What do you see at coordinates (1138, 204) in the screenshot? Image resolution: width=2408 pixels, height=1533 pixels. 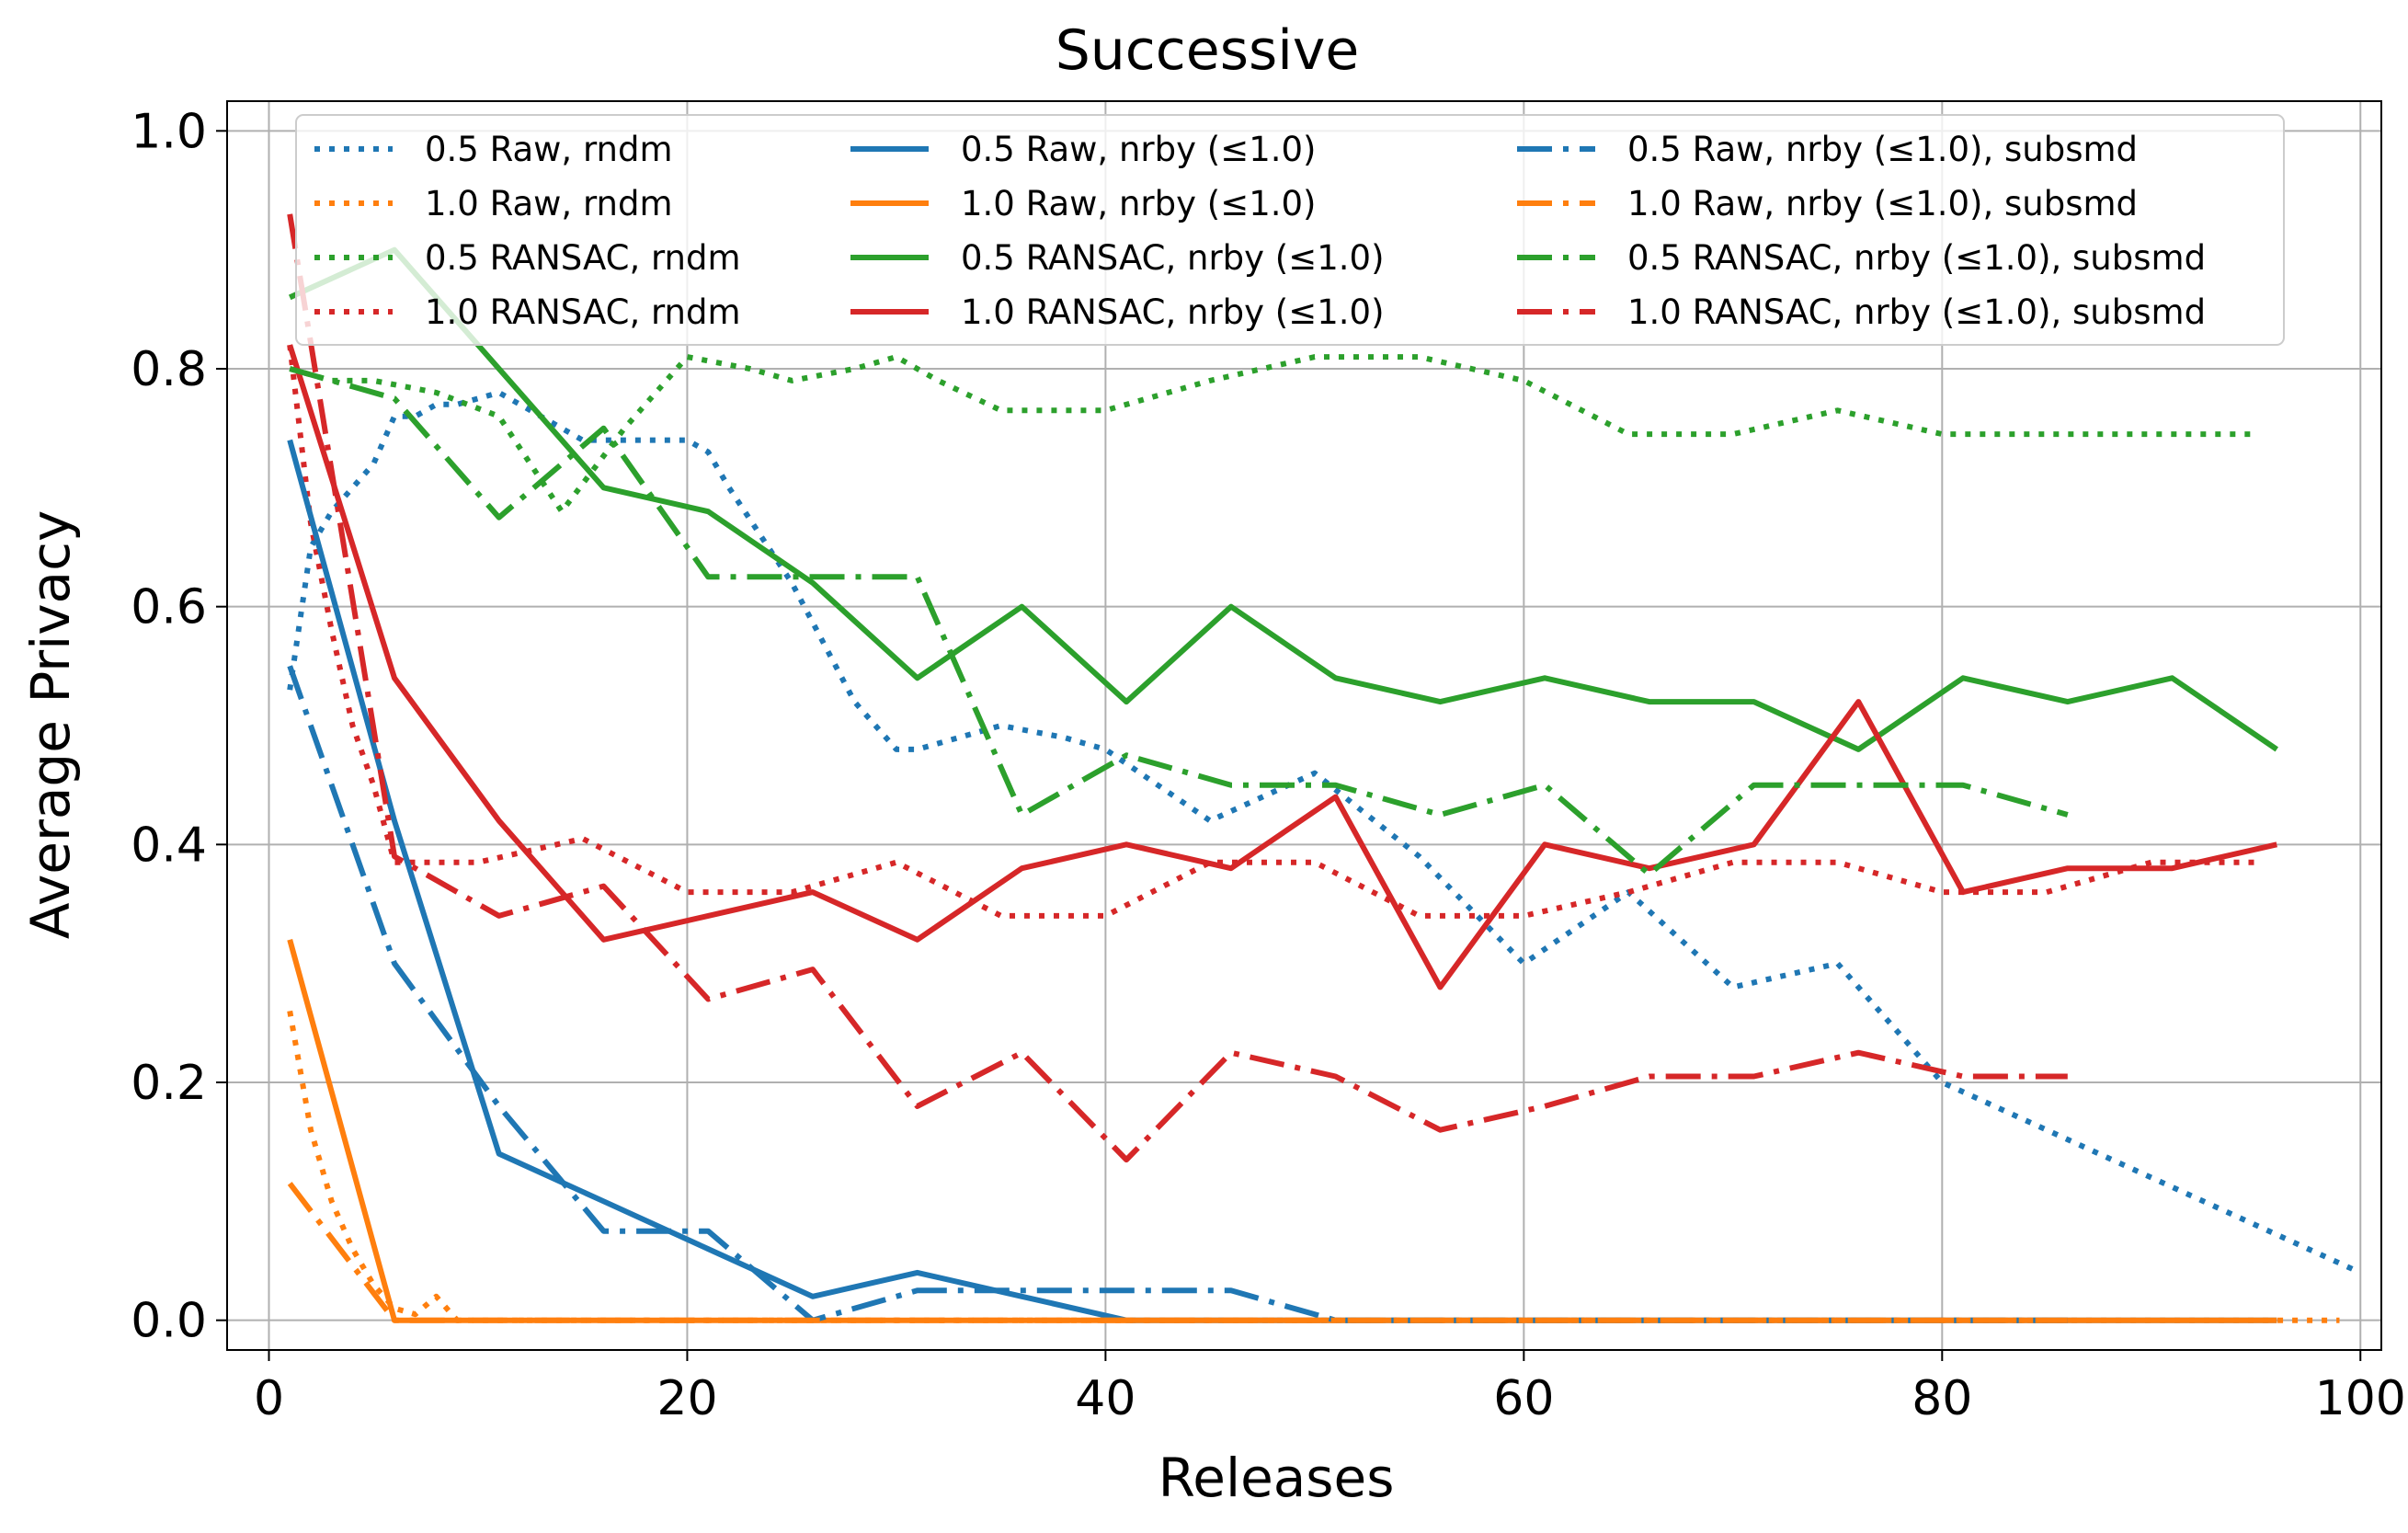 I see `legend-label-5: 1.0 Raw, nrby (≤1.0)` at bounding box center [1138, 204].